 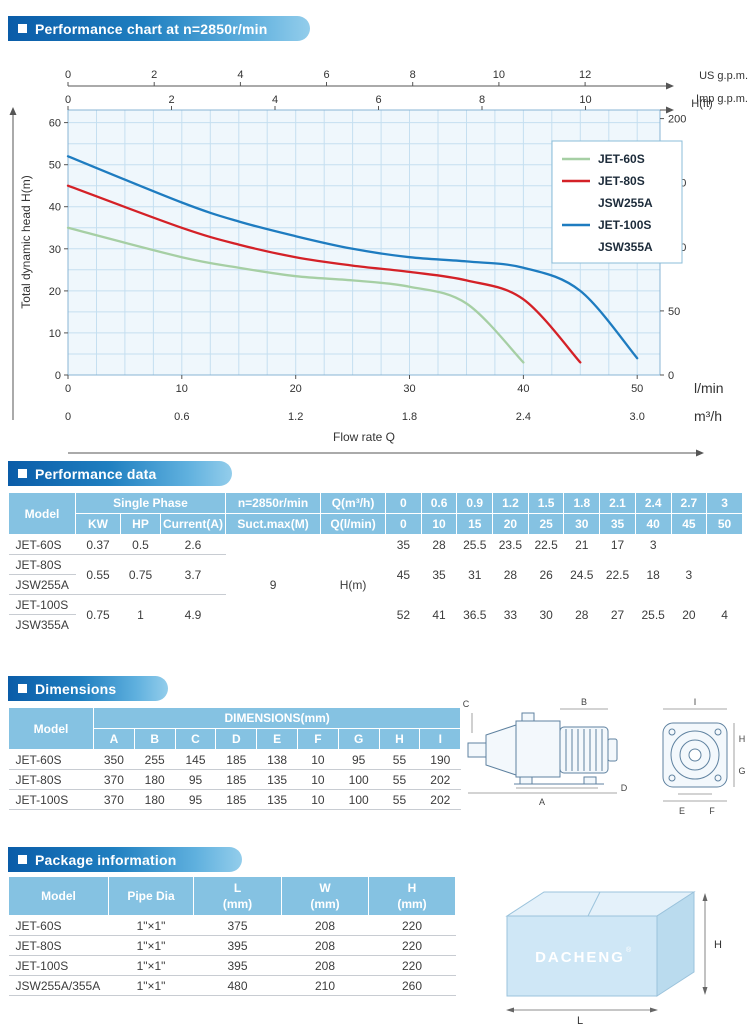 What do you see at coordinates (237, 925) in the screenshot?
I see `pkg-length: 375` at bounding box center [237, 925].